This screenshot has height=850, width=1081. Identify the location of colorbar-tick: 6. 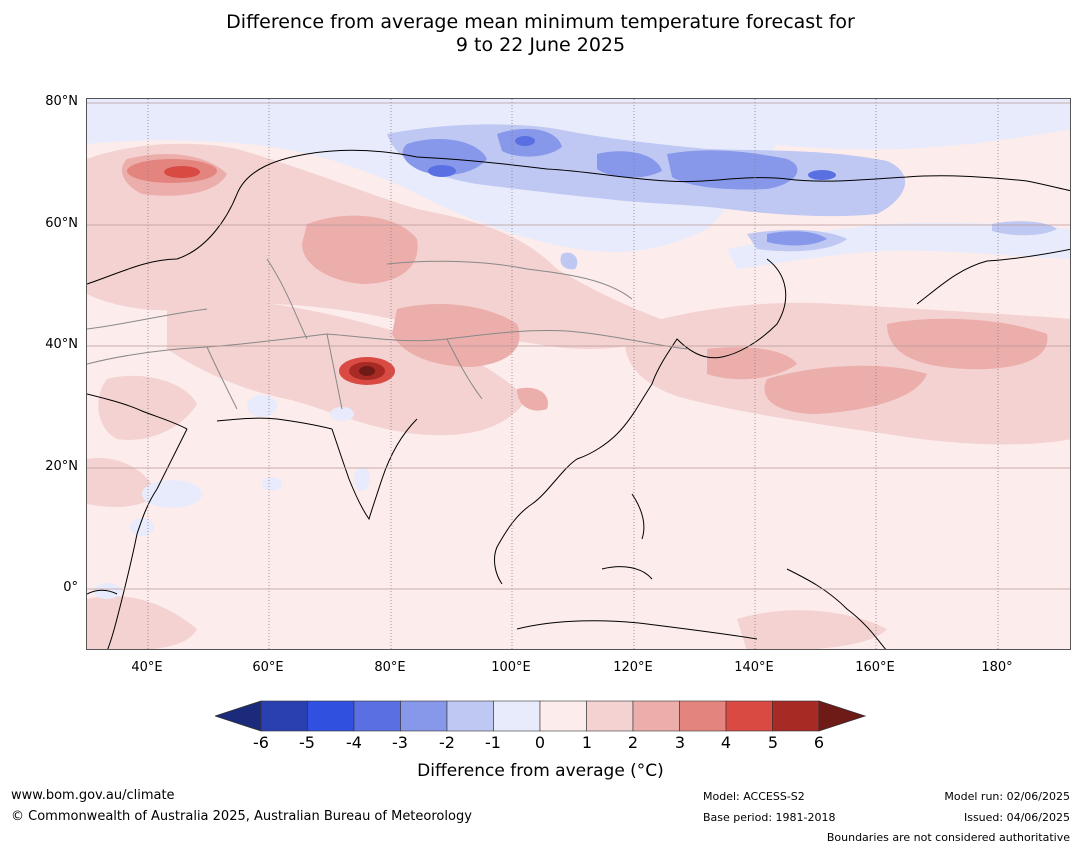
(819, 742).